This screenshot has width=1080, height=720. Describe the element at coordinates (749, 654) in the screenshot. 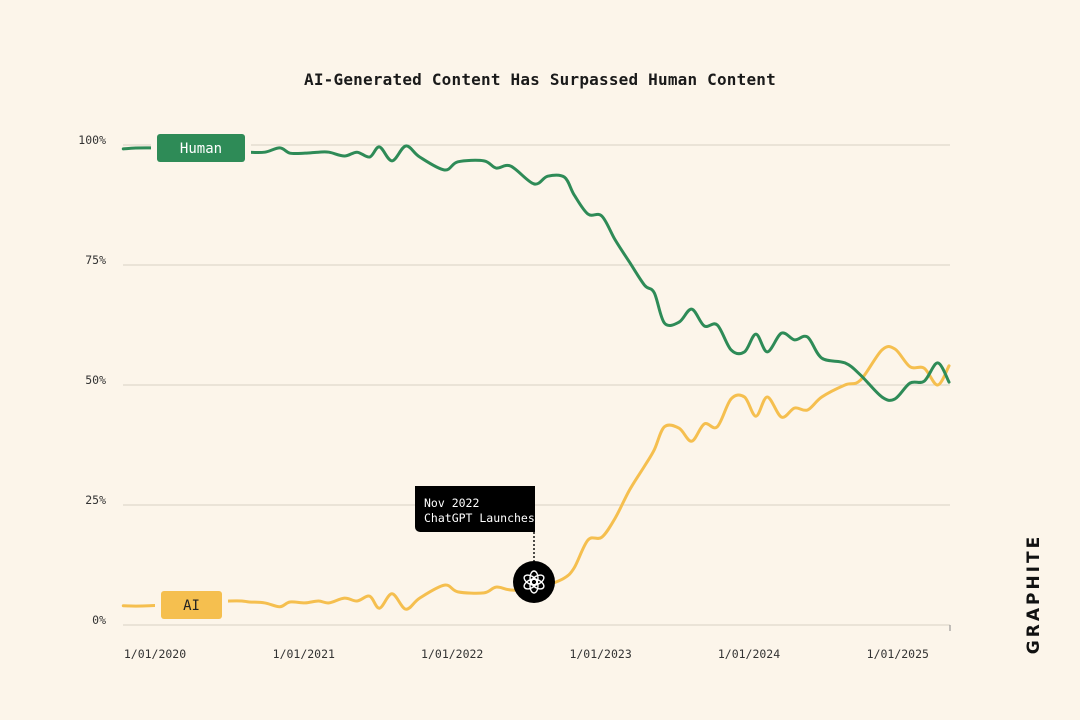

I see `x-tick-label: 1/01/2024` at that location.